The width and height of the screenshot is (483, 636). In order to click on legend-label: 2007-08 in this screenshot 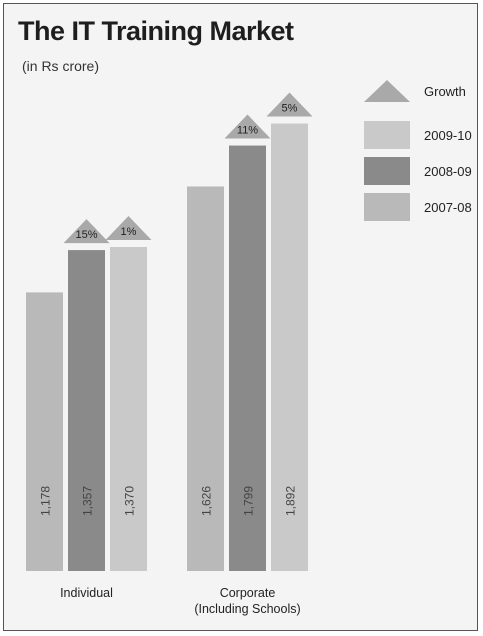, I will do `click(448, 207)`.